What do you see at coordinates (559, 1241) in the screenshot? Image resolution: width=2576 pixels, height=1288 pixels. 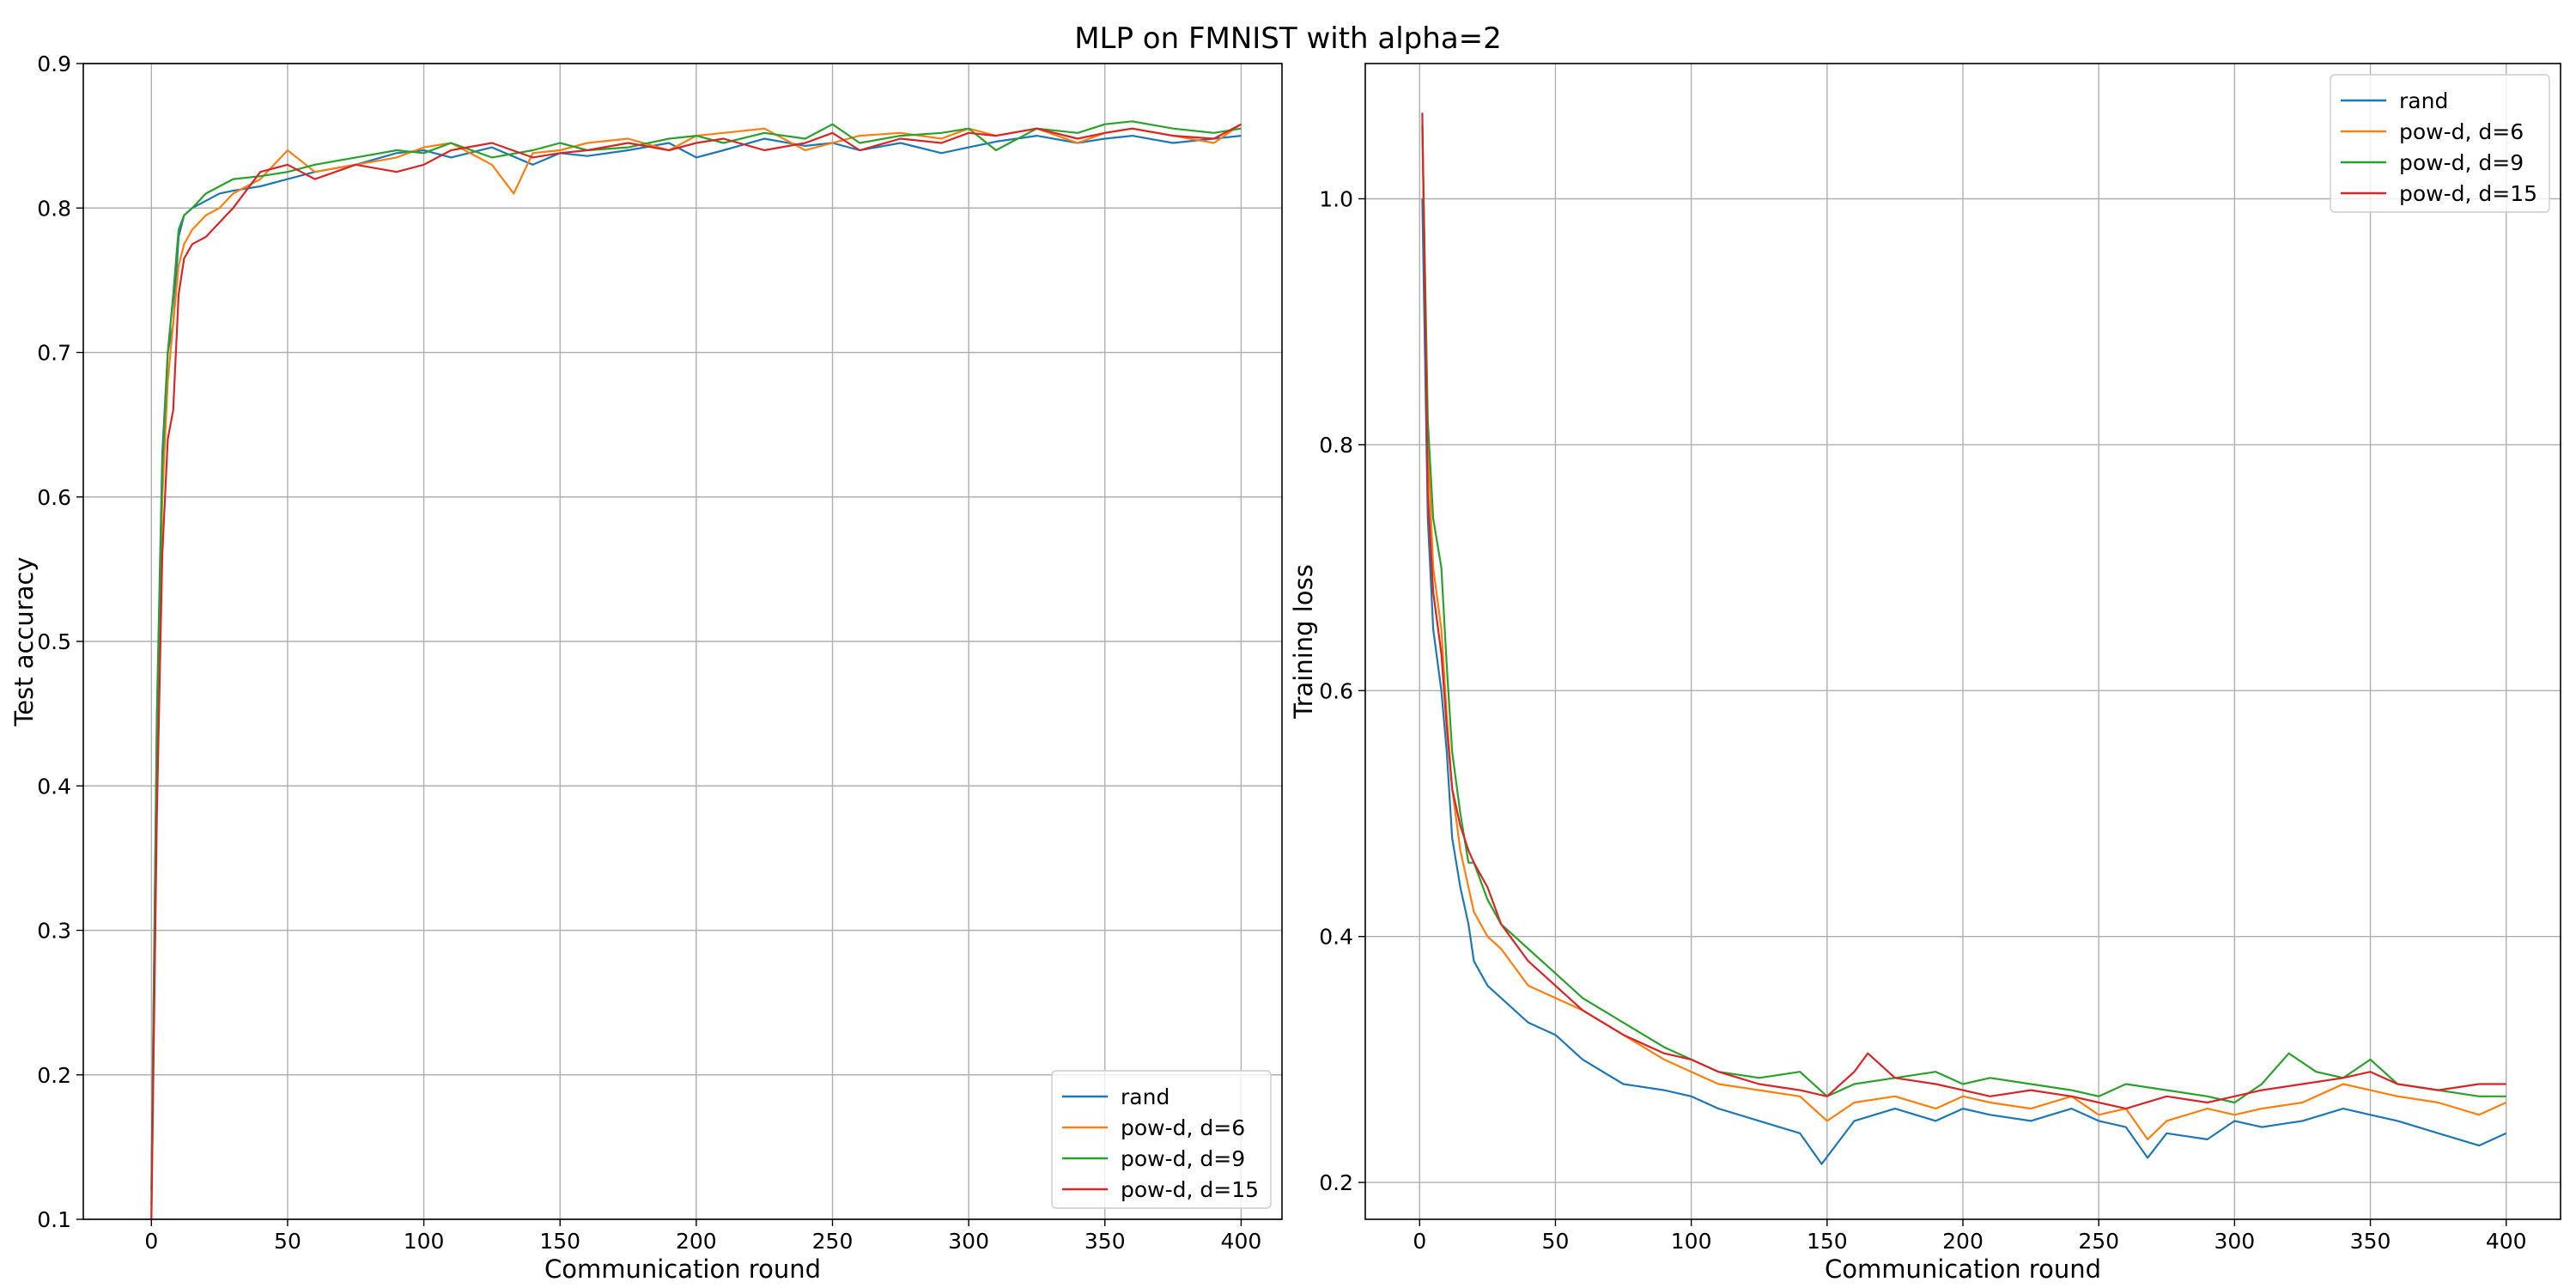 I see `accuracy-x-tick-label: 150` at bounding box center [559, 1241].